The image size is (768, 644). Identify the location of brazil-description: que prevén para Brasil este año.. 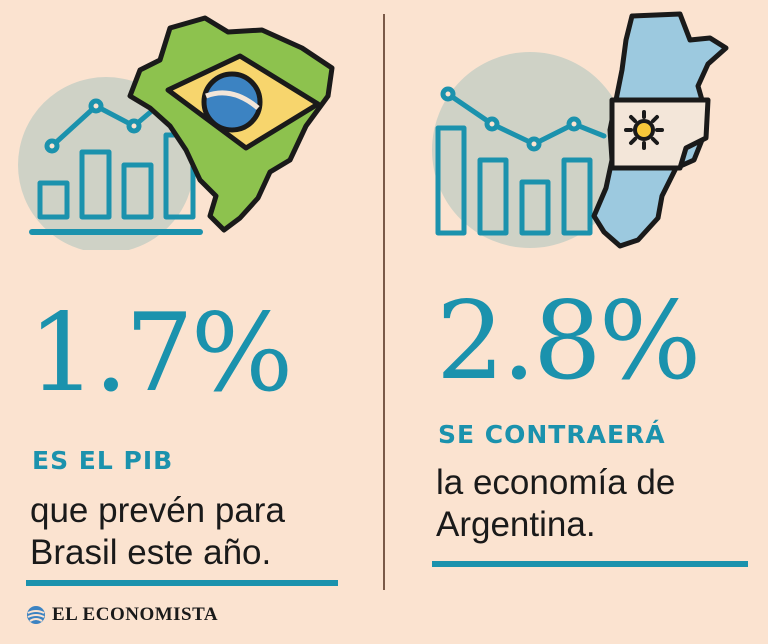
(157, 532).